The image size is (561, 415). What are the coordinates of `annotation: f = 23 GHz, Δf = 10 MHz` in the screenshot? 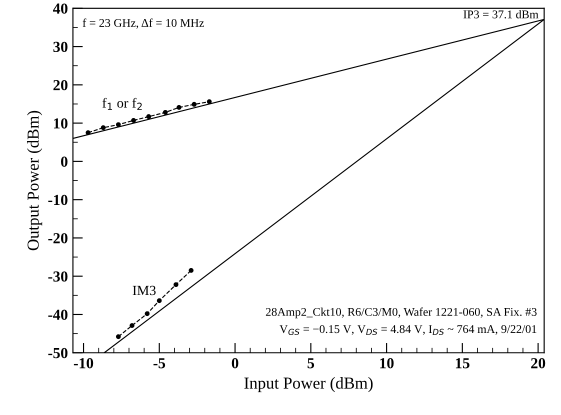 It's located at (143, 23).